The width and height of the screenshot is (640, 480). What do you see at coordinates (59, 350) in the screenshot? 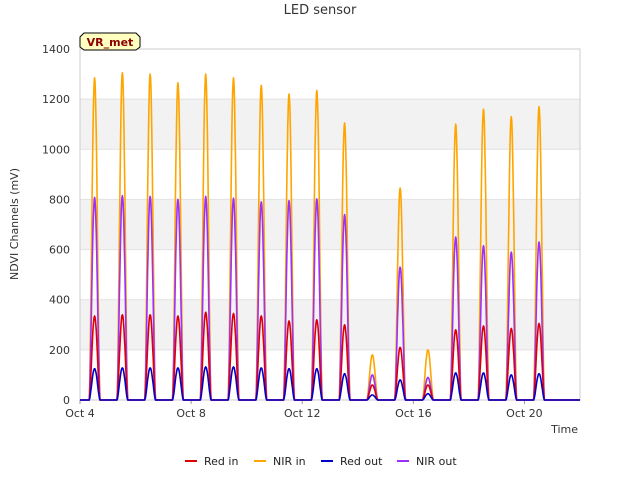
I see `y-tick-label: 200` at bounding box center [59, 350].